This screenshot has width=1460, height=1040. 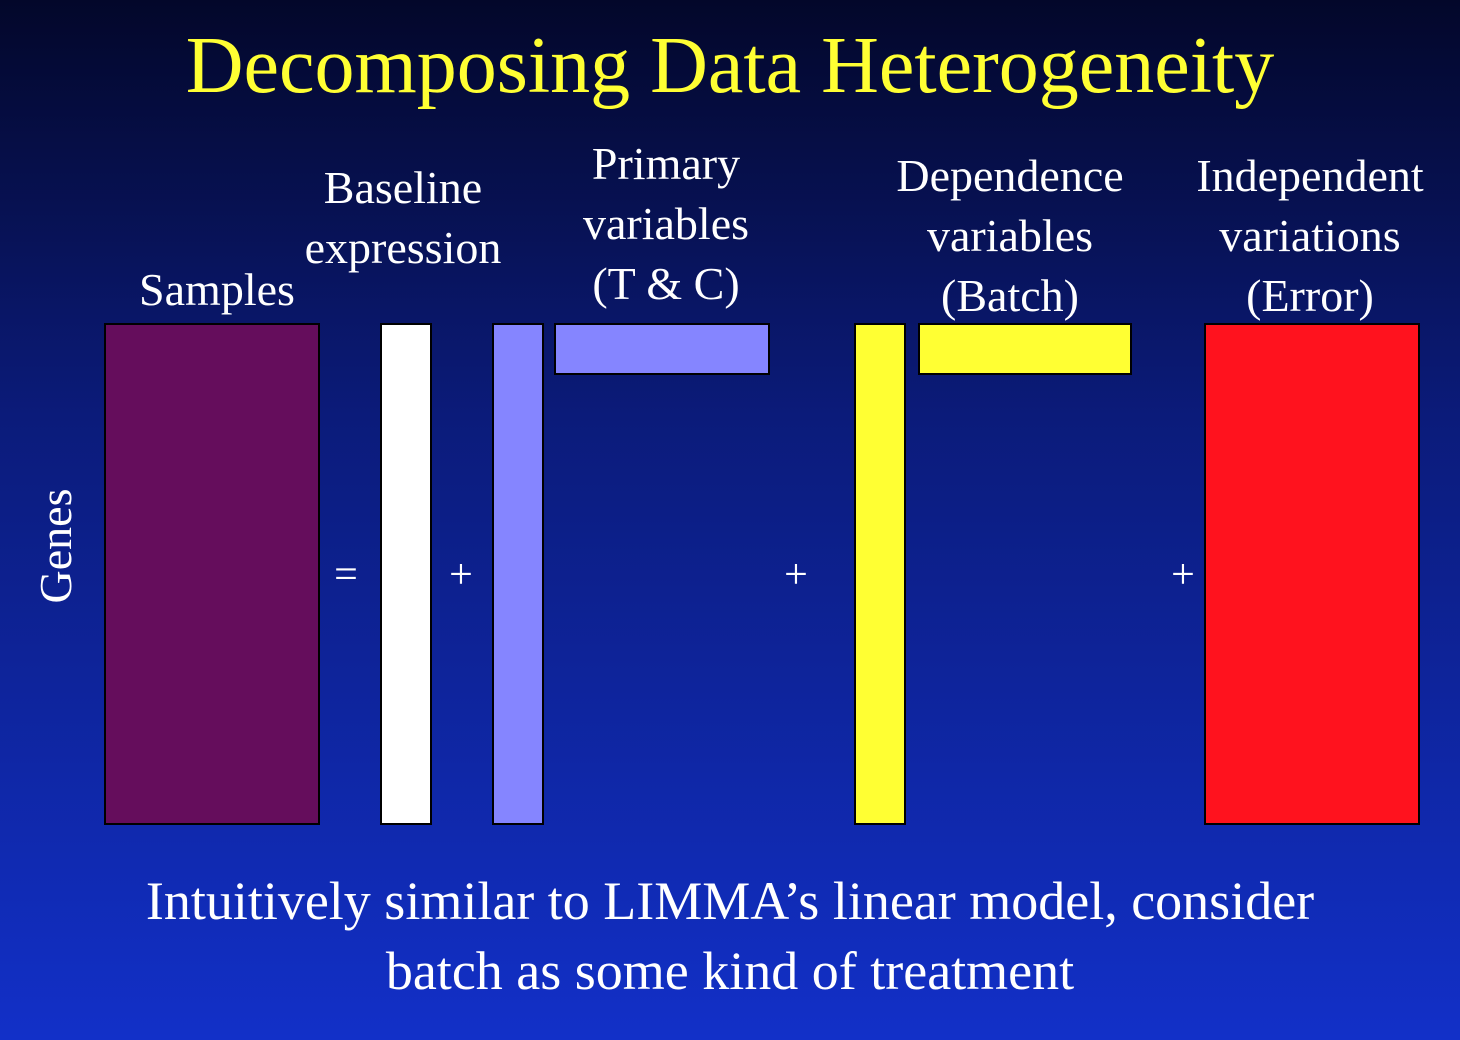 I want to click on independent-label-line: Independent, so click(x=1310, y=175).